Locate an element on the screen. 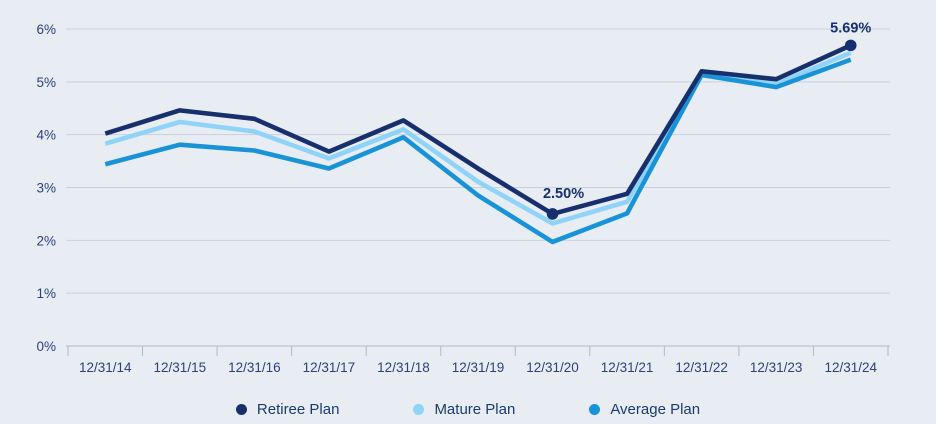 The width and height of the screenshot is (936, 424). legend-label: Retiree Plan is located at coordinates (298, 409).